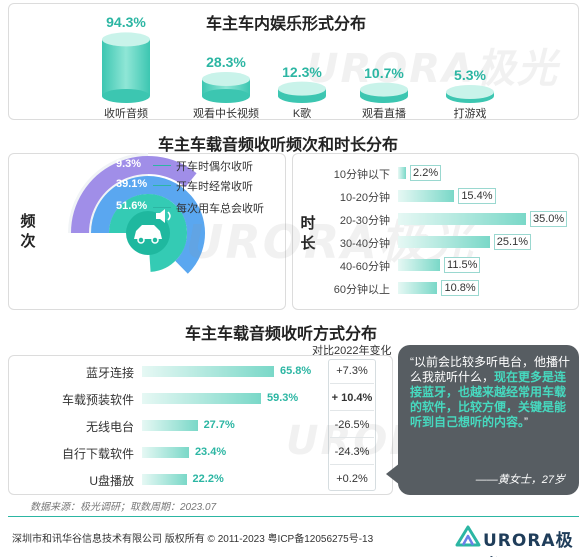  What do you see at coordinates (208, 479) in the screenshot?
I see `method-value-4: 22.2%` at bounding box center [208, 479].